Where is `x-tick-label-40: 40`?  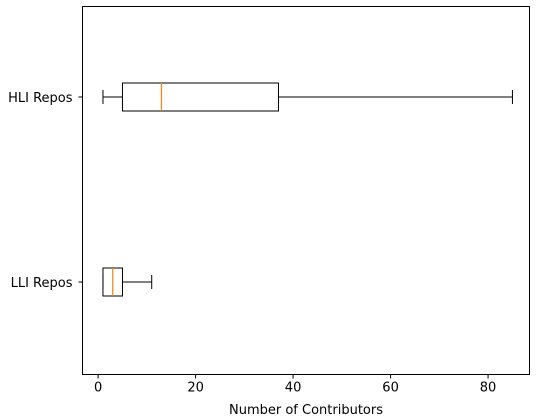 x-tick-label-40: 40 is located at coordinates (293, 388).